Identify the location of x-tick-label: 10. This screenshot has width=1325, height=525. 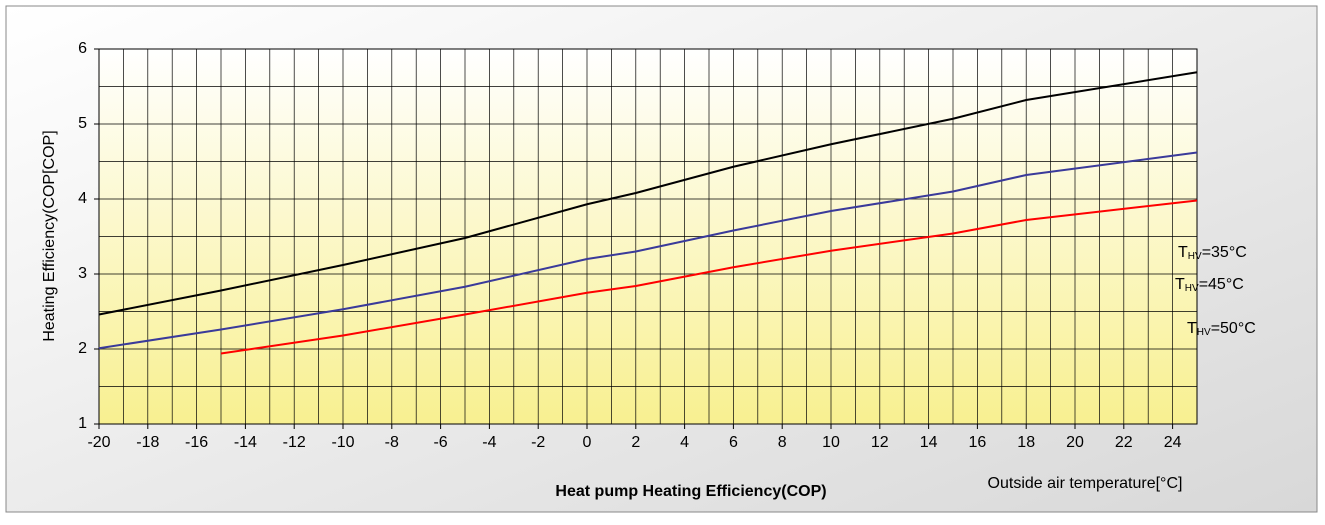
(831, 442).